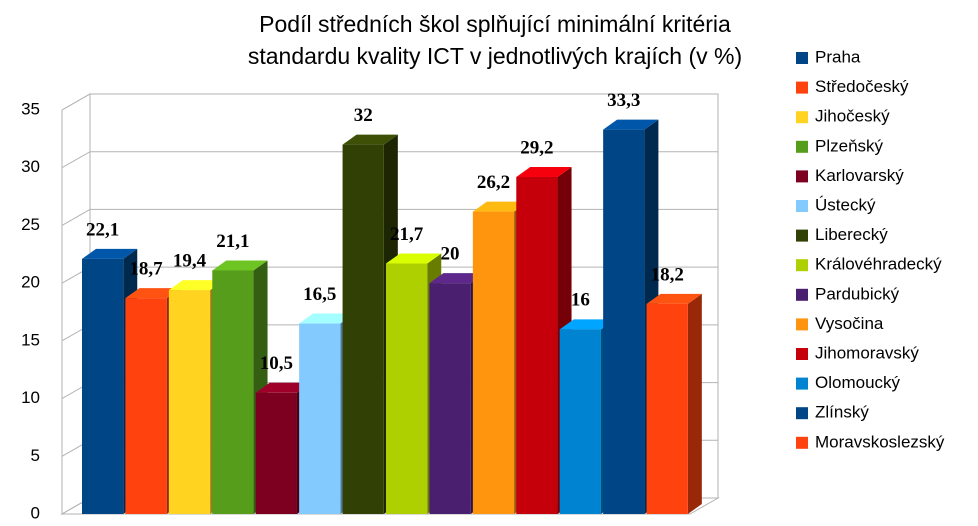 Image resolution: width=978 pixels, height=526 pixels. Describe the element at coordinates (852, 116) in the screenshot. I see `legend-label: Jihočeský` at that location.